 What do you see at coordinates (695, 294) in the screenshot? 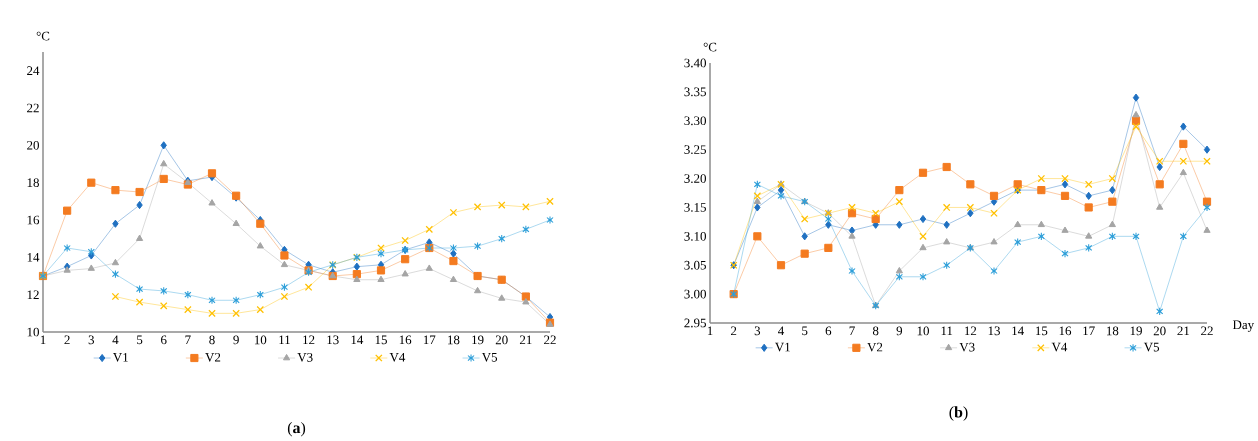
I see `y-tick-label: 3.00` at bounding box center [695, 294].